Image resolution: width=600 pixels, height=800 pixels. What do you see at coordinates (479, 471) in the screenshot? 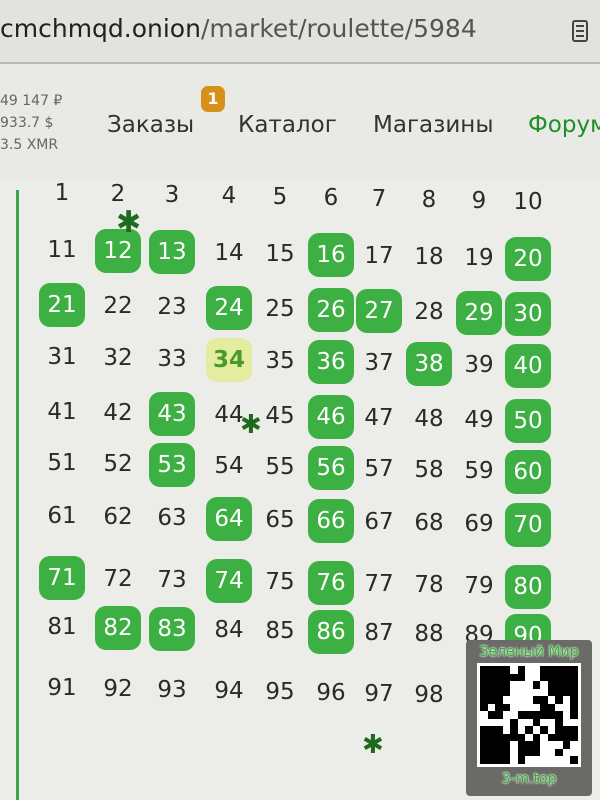
I see `roulette-cell: 59` at bounding box center [479, 471].